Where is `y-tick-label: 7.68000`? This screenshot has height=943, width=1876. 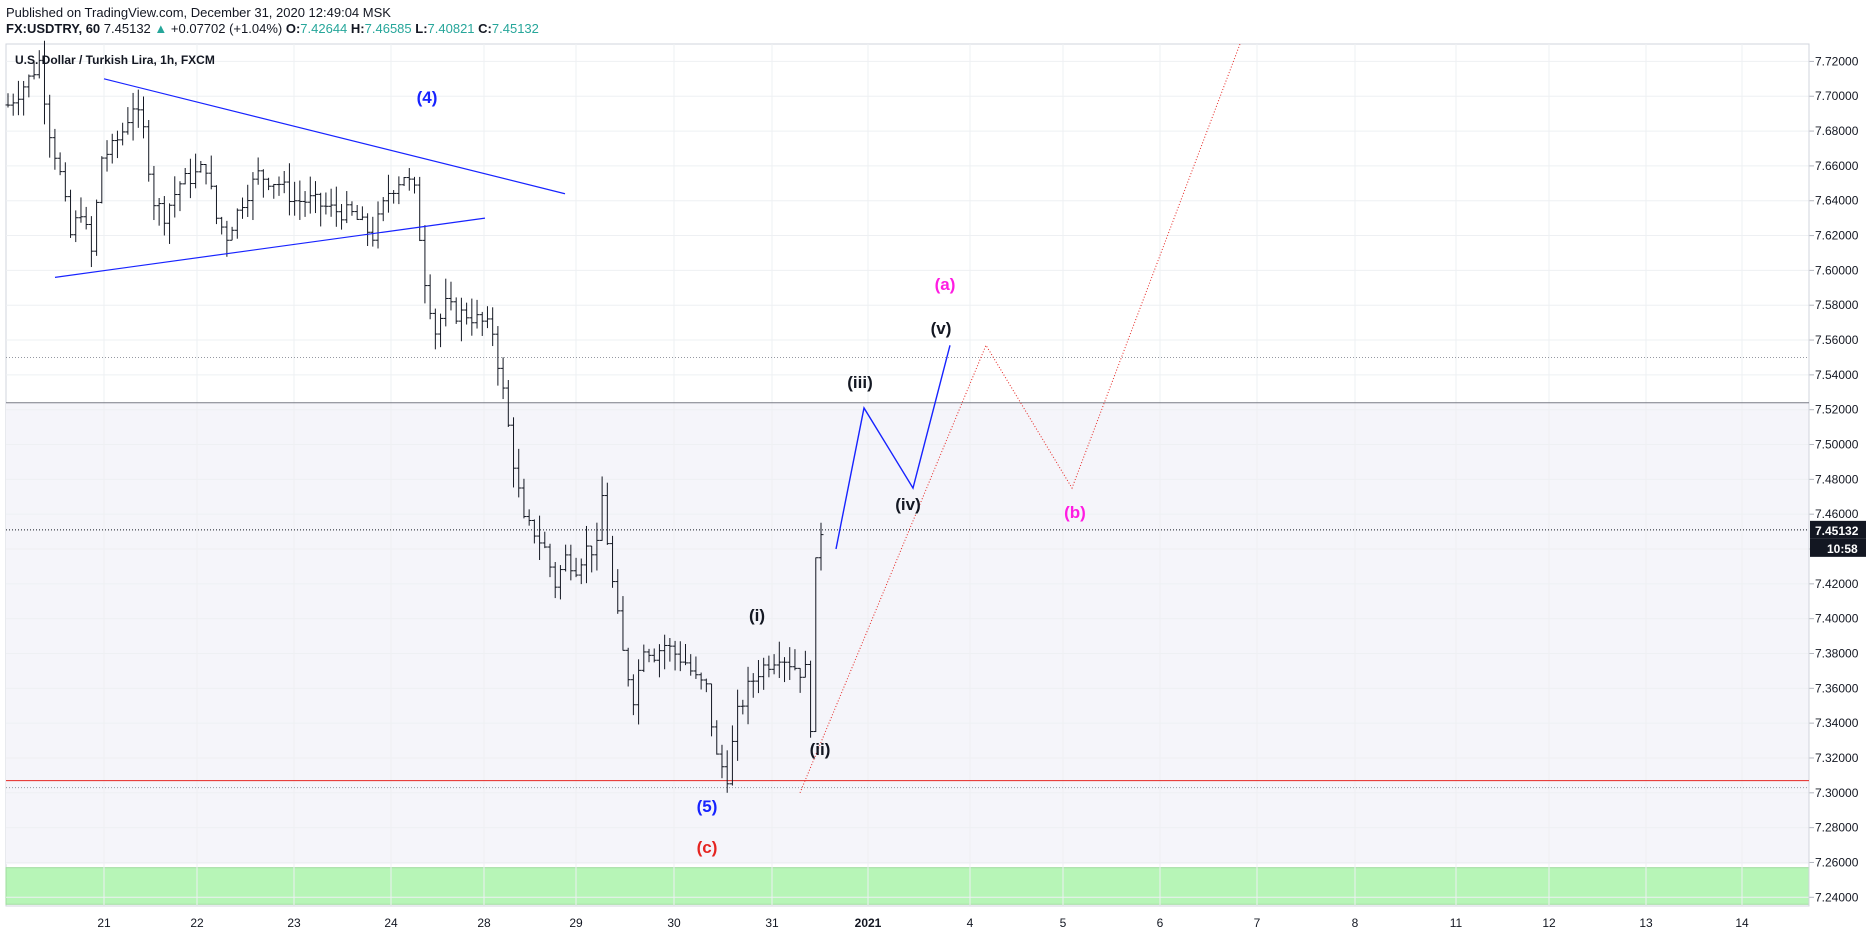 y-tick-label: 7.68000 is located at coordinates (1837, 131).